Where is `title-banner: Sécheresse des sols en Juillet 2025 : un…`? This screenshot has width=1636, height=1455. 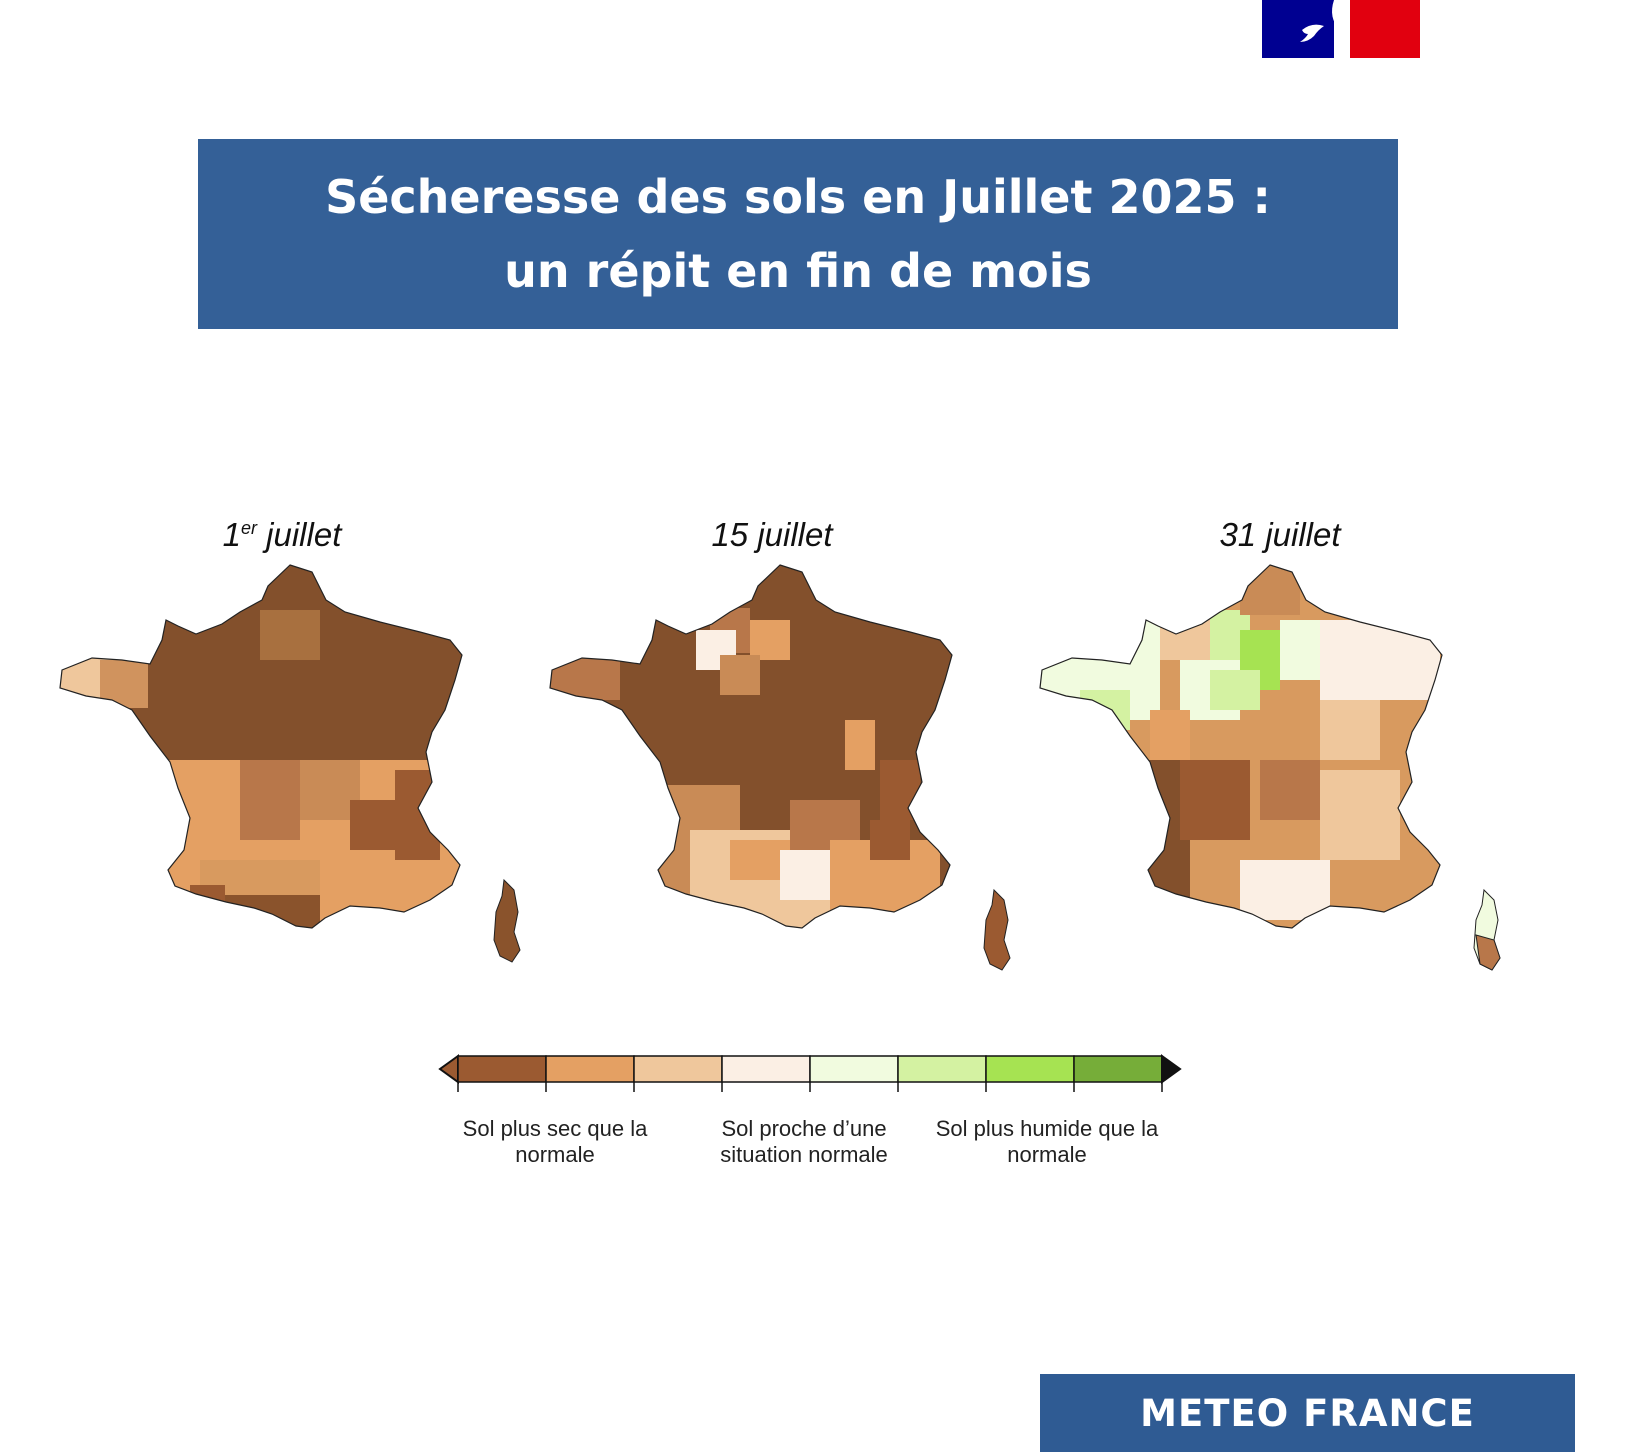 title-banner: Sécheresse des sols en Juillet 2025 : un… is located at coordinates (798, 234).